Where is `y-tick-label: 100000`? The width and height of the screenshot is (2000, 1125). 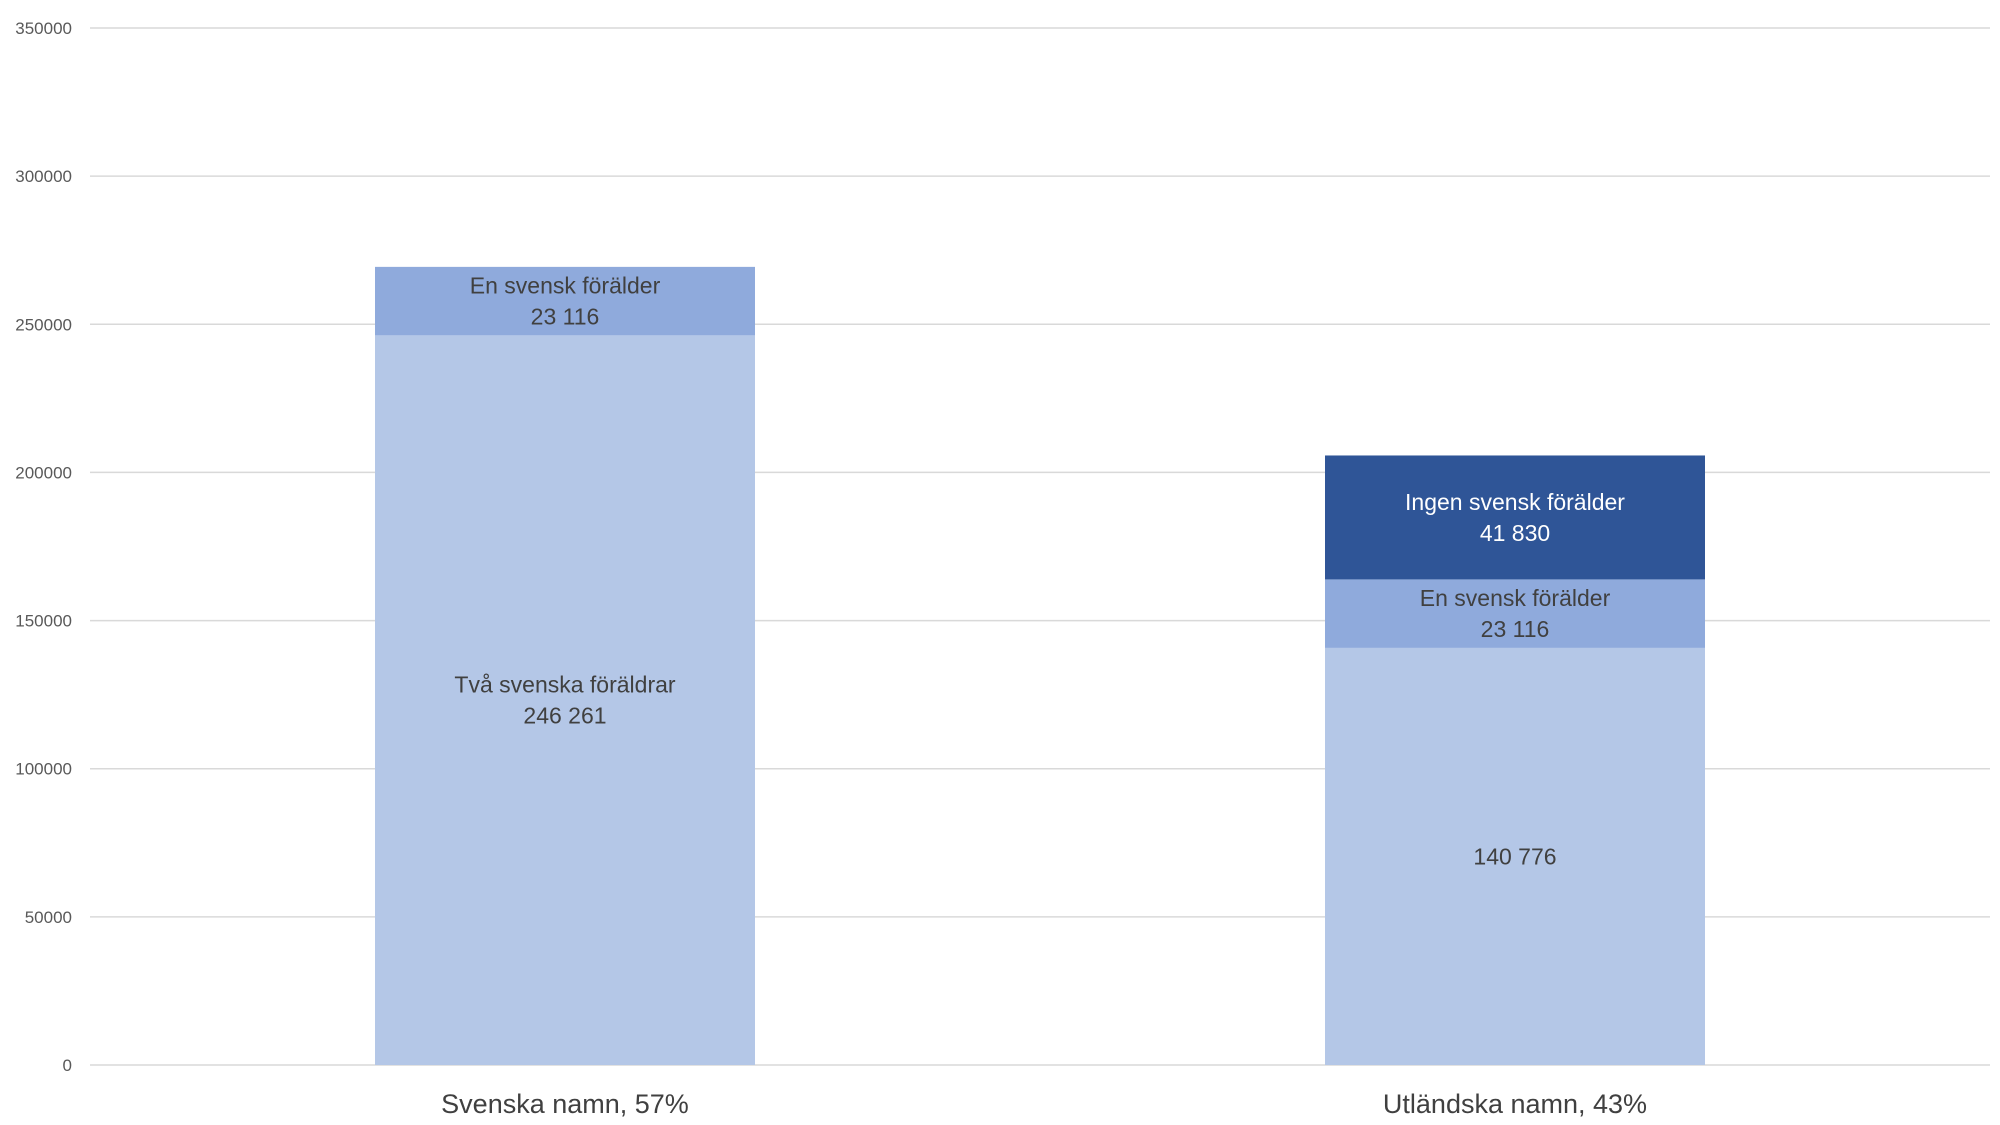 y-tick-label: 100000 is located at coordinates (43, 769).